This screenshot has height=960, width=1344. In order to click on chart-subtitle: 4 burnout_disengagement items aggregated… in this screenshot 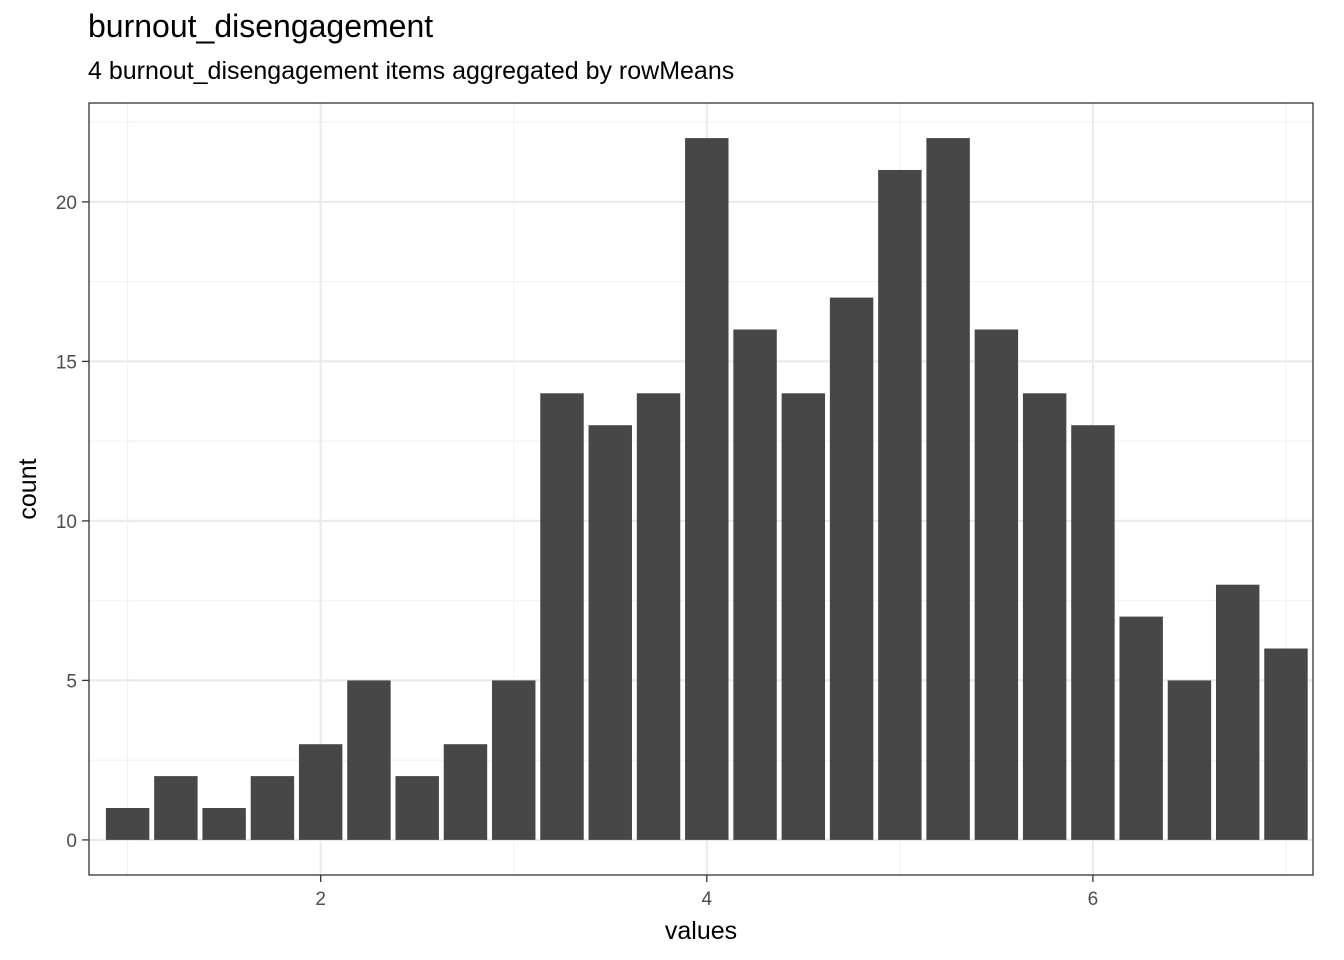, I will do `click(411, 71)`.